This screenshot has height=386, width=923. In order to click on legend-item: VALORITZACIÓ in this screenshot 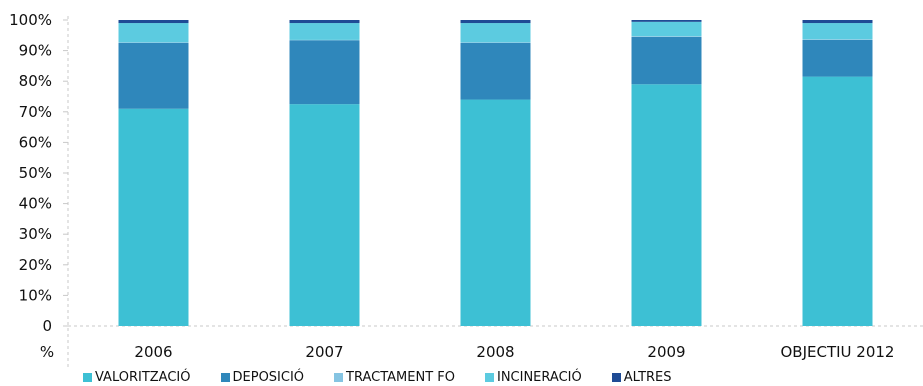, I will do `click(137, 377)`.